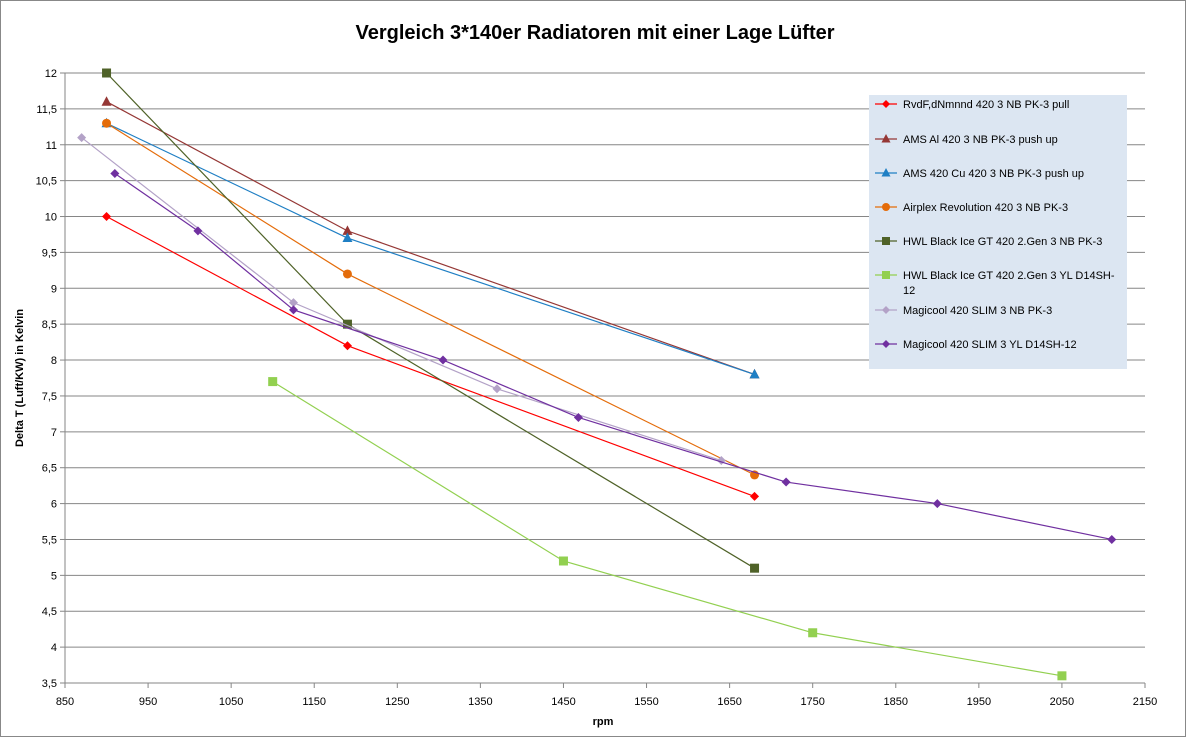  Describe the element at coordinates (646, 702) in the screenshot. I see `x-tick-label: 1550` at that location.